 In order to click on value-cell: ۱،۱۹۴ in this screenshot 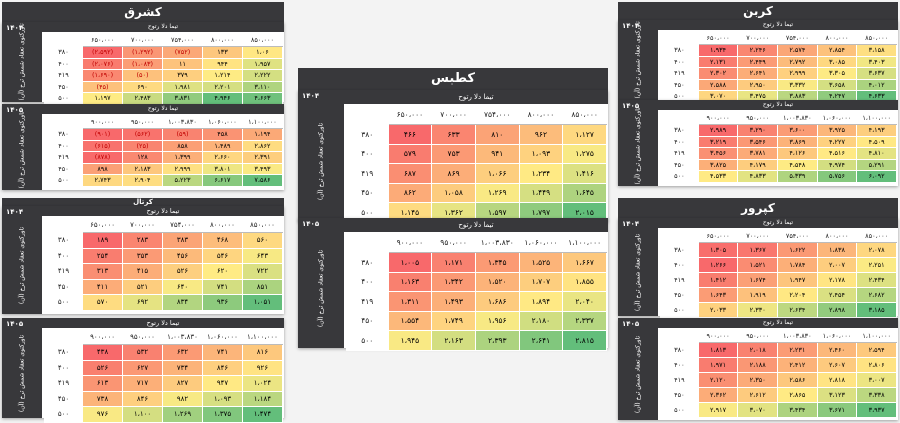, I will do `click(262, 134)`.